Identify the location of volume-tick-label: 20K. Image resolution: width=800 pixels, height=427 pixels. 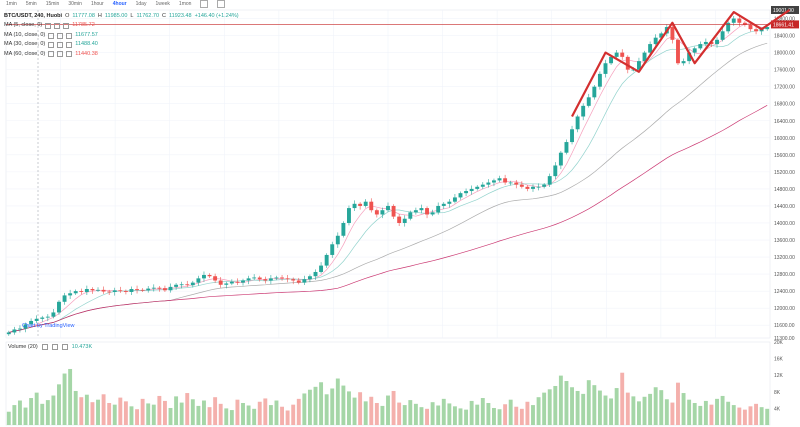
(779, 343).